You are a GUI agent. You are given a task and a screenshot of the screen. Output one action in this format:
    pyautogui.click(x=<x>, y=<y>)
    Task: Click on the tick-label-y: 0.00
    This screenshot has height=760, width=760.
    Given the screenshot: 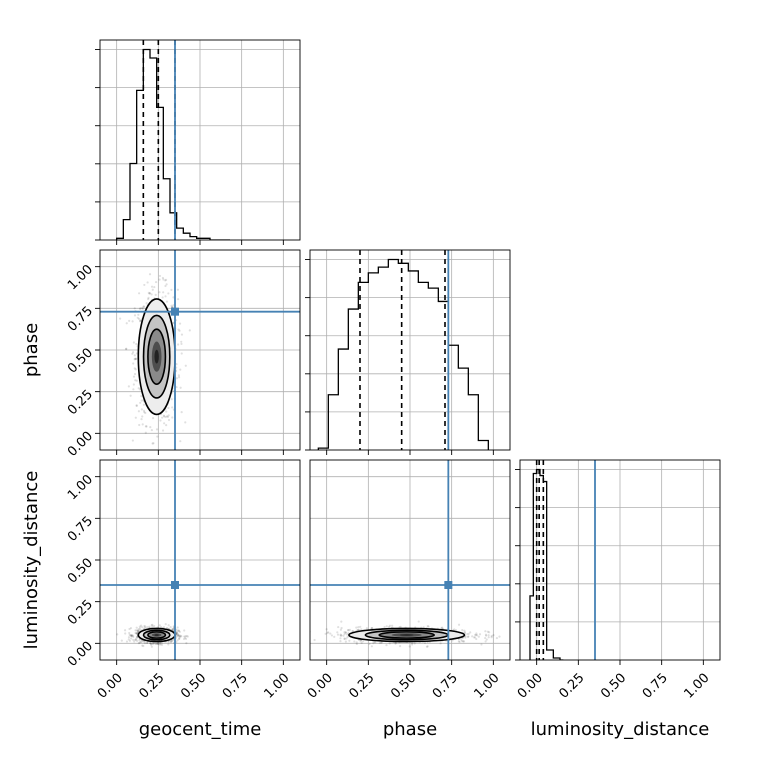 What is the action you would take?
    pyautogui.click(x=80, y=444)
    